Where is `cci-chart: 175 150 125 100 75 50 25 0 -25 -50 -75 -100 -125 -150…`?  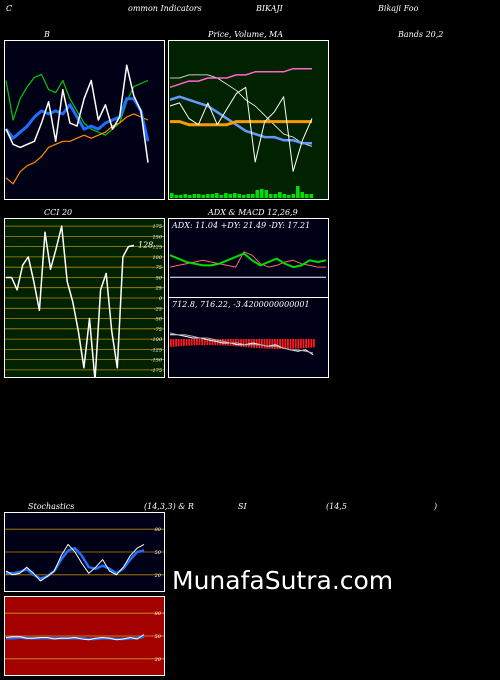
cci-chart: 175 150 125 100 75 50 25 0 -25 -50 -75 -100 -125 -150… is located at coordinates (84, 298).